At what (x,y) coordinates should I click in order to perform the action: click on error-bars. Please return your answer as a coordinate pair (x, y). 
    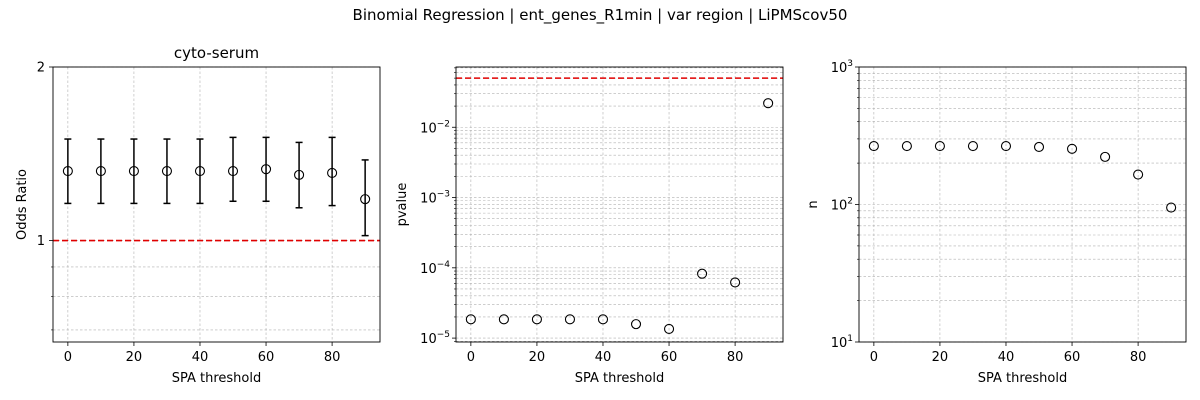
    Looking at the image, I should click on (216, 186).